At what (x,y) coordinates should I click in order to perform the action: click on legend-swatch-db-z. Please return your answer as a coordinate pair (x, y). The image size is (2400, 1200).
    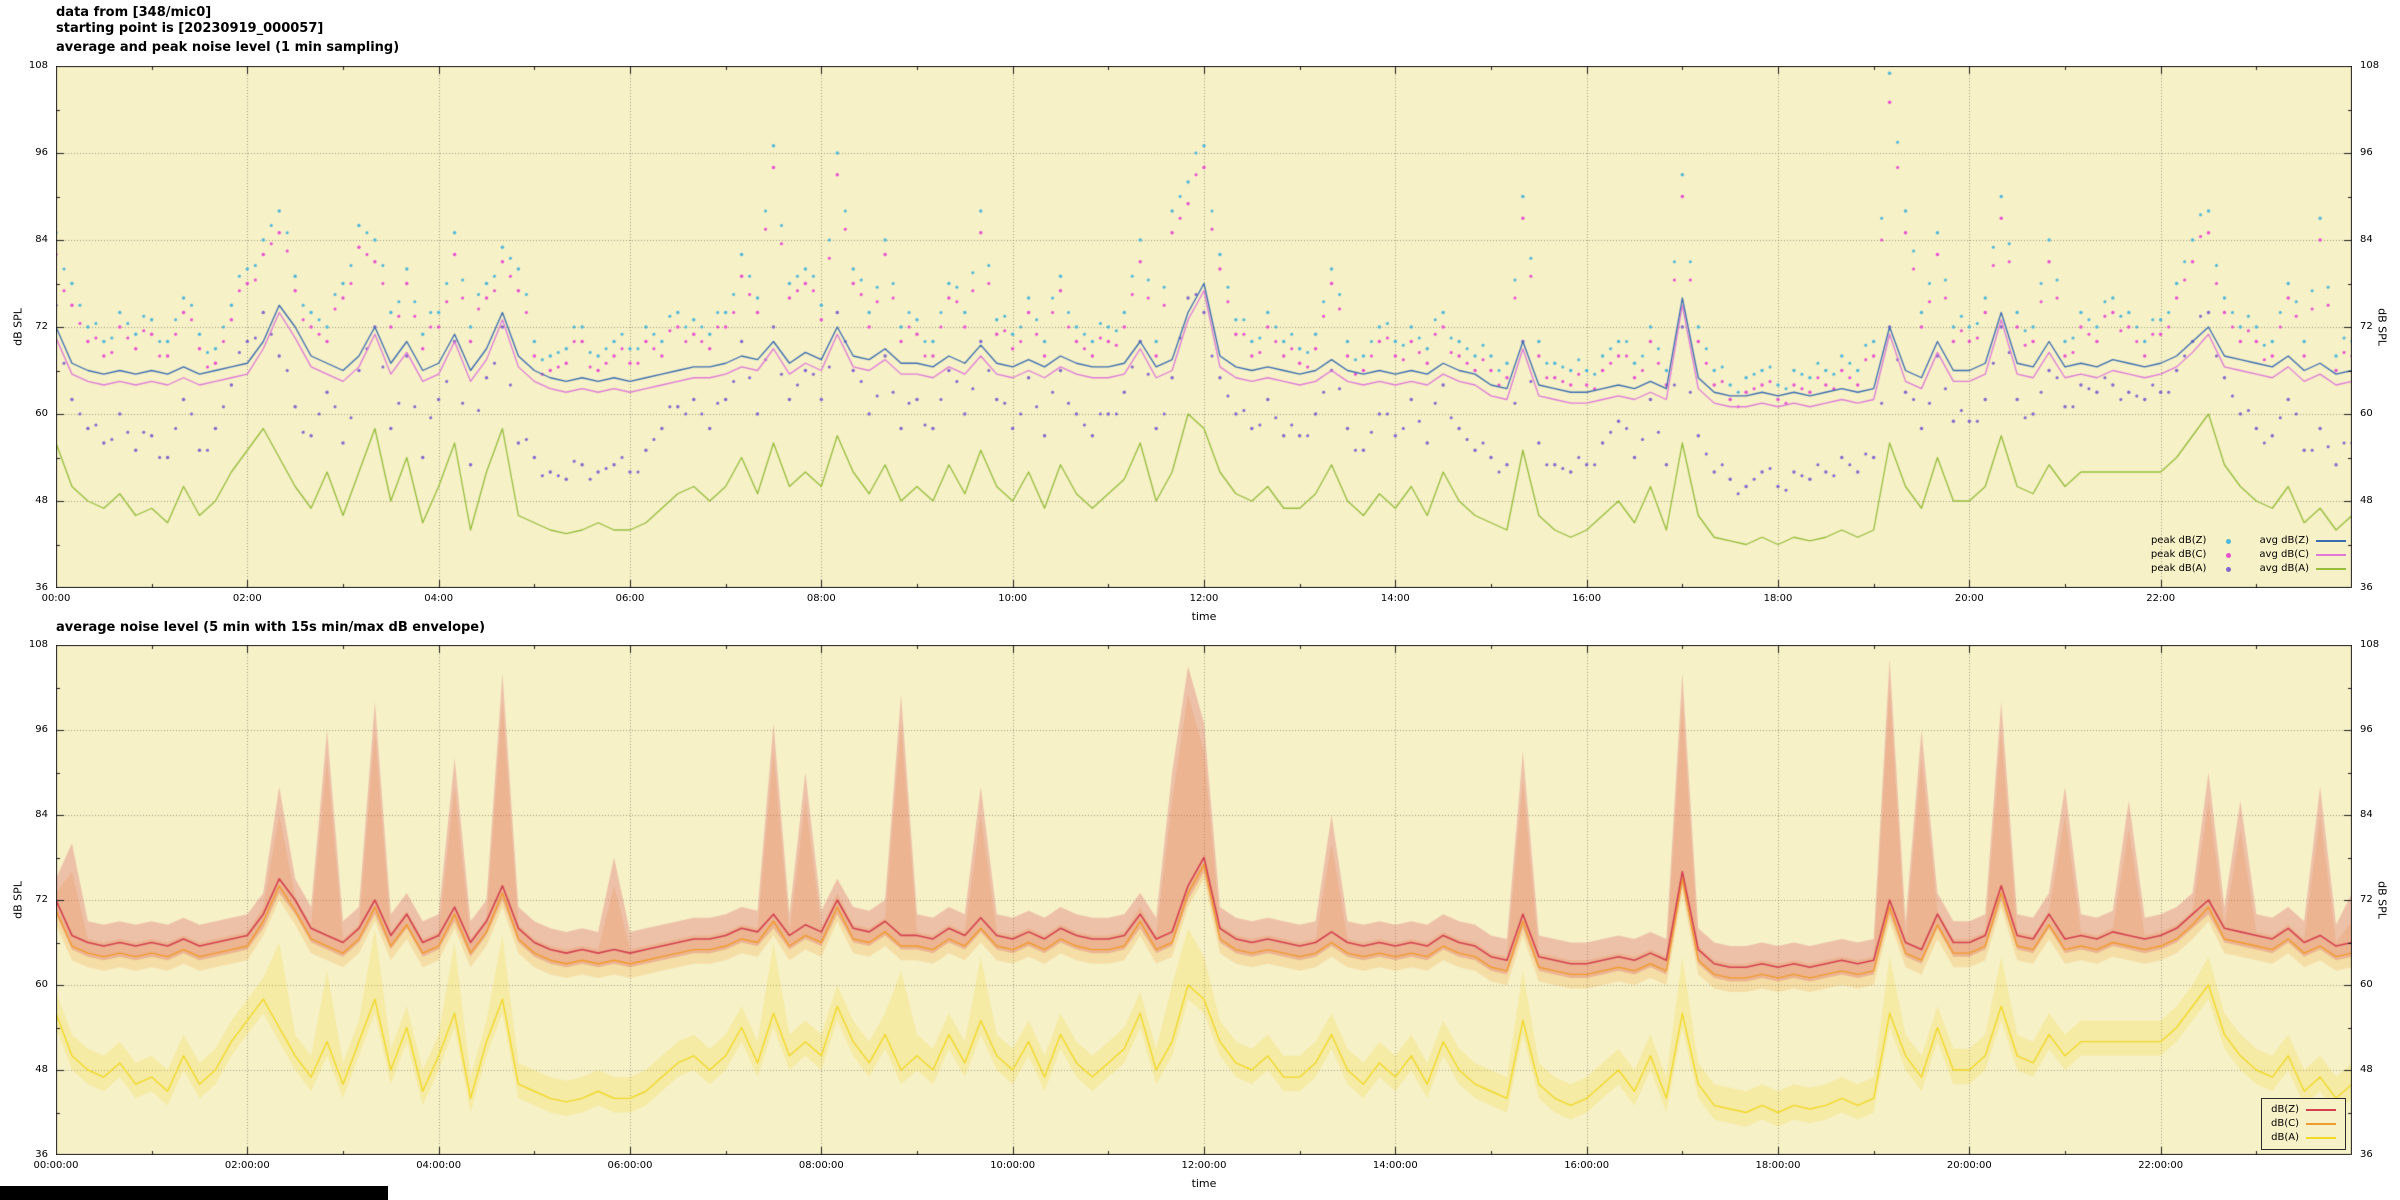
    Looking at the image, I should click on (2321, 1110).